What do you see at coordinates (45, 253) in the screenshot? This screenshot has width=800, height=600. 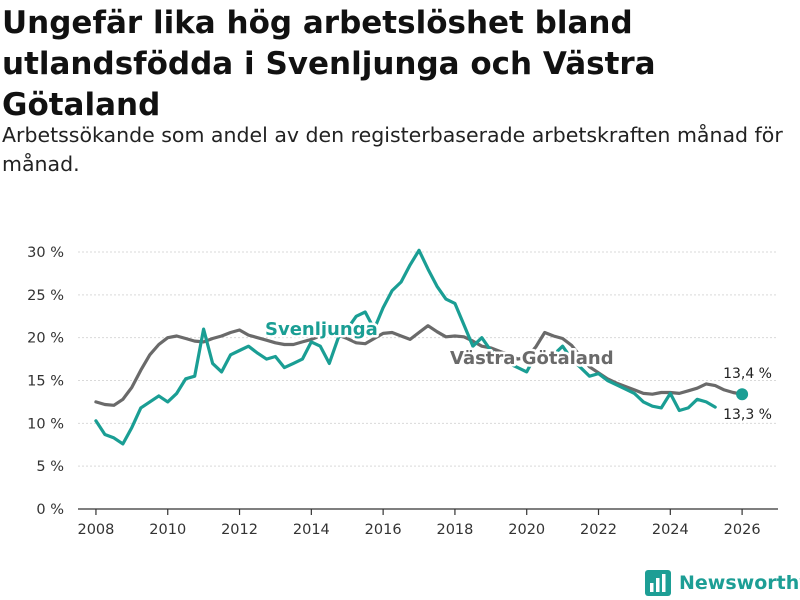 I see `y-tick-label: 30 %` at bounding box center [45, 253].